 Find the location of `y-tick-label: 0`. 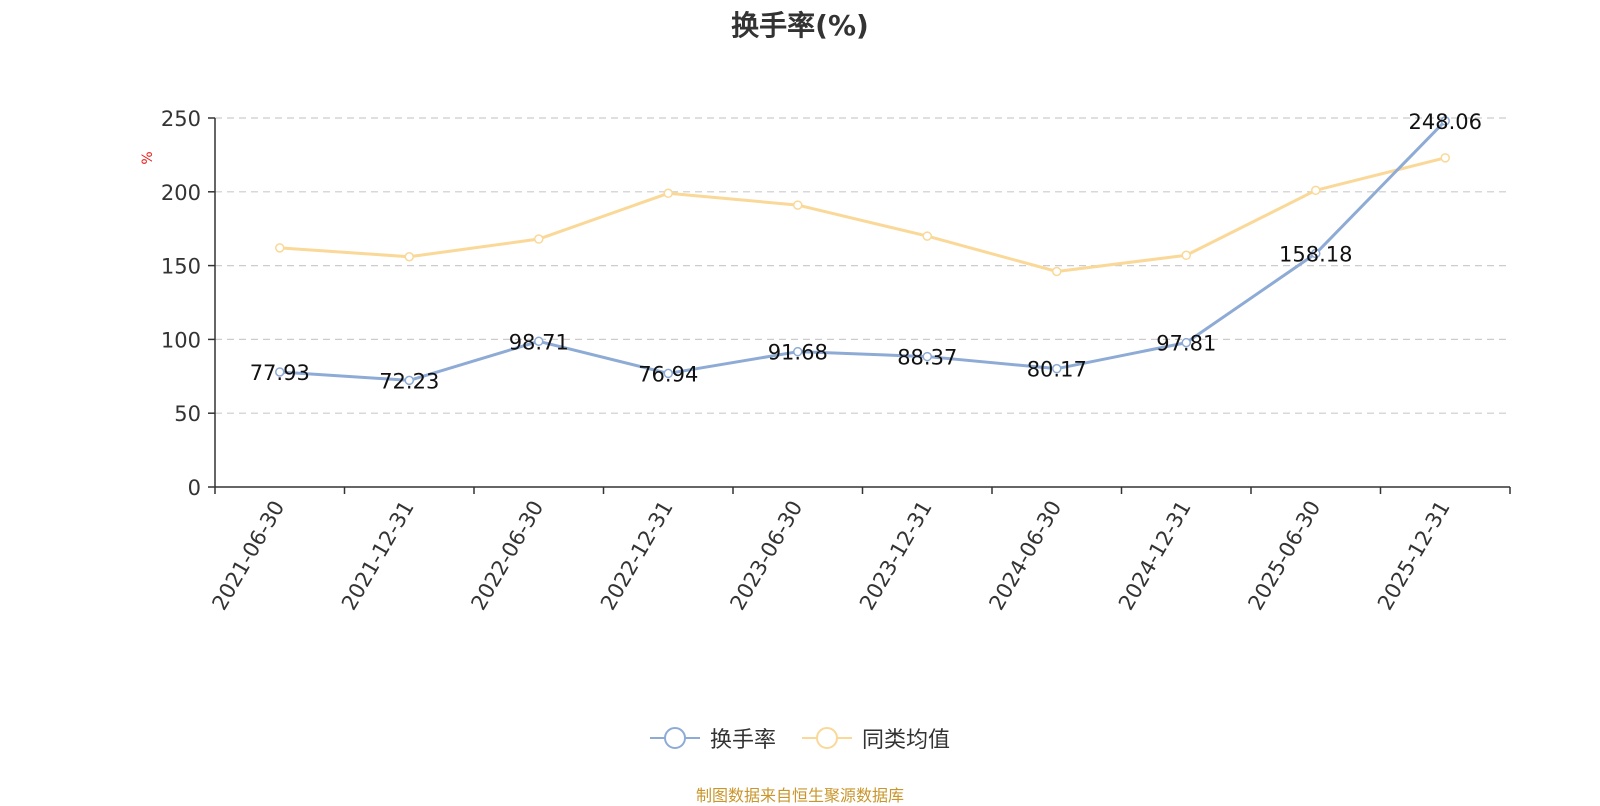

y-tick-label: 0 is located at coordinates (194, 488).